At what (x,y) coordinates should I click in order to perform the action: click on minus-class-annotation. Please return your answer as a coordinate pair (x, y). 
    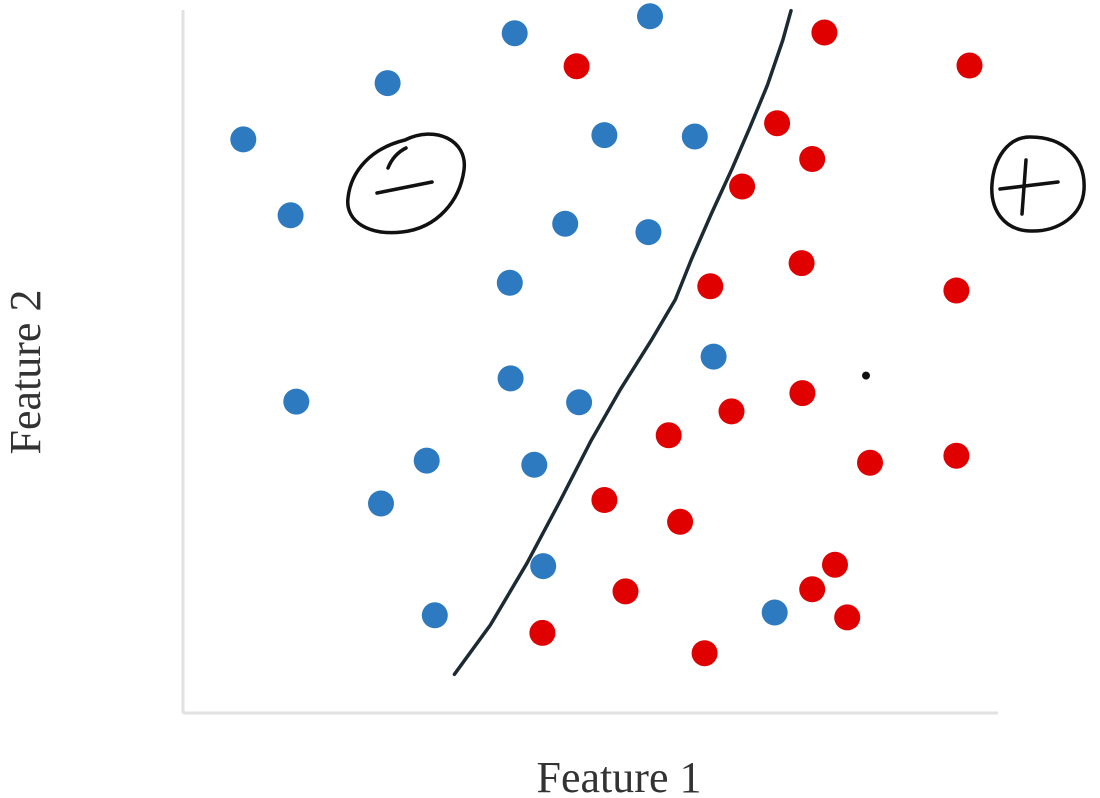
    Looking at the image, I should click on (406, 183).